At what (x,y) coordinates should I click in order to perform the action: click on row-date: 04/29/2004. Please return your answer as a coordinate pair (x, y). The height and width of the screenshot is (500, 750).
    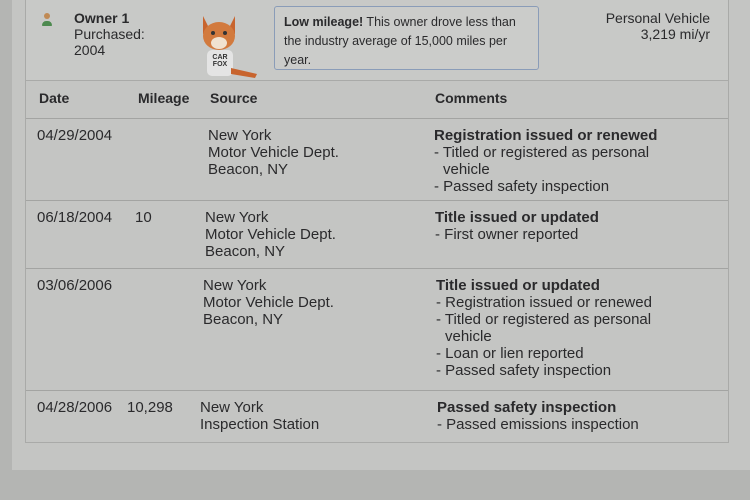
    Looking at the image, I should click on (75, 135).